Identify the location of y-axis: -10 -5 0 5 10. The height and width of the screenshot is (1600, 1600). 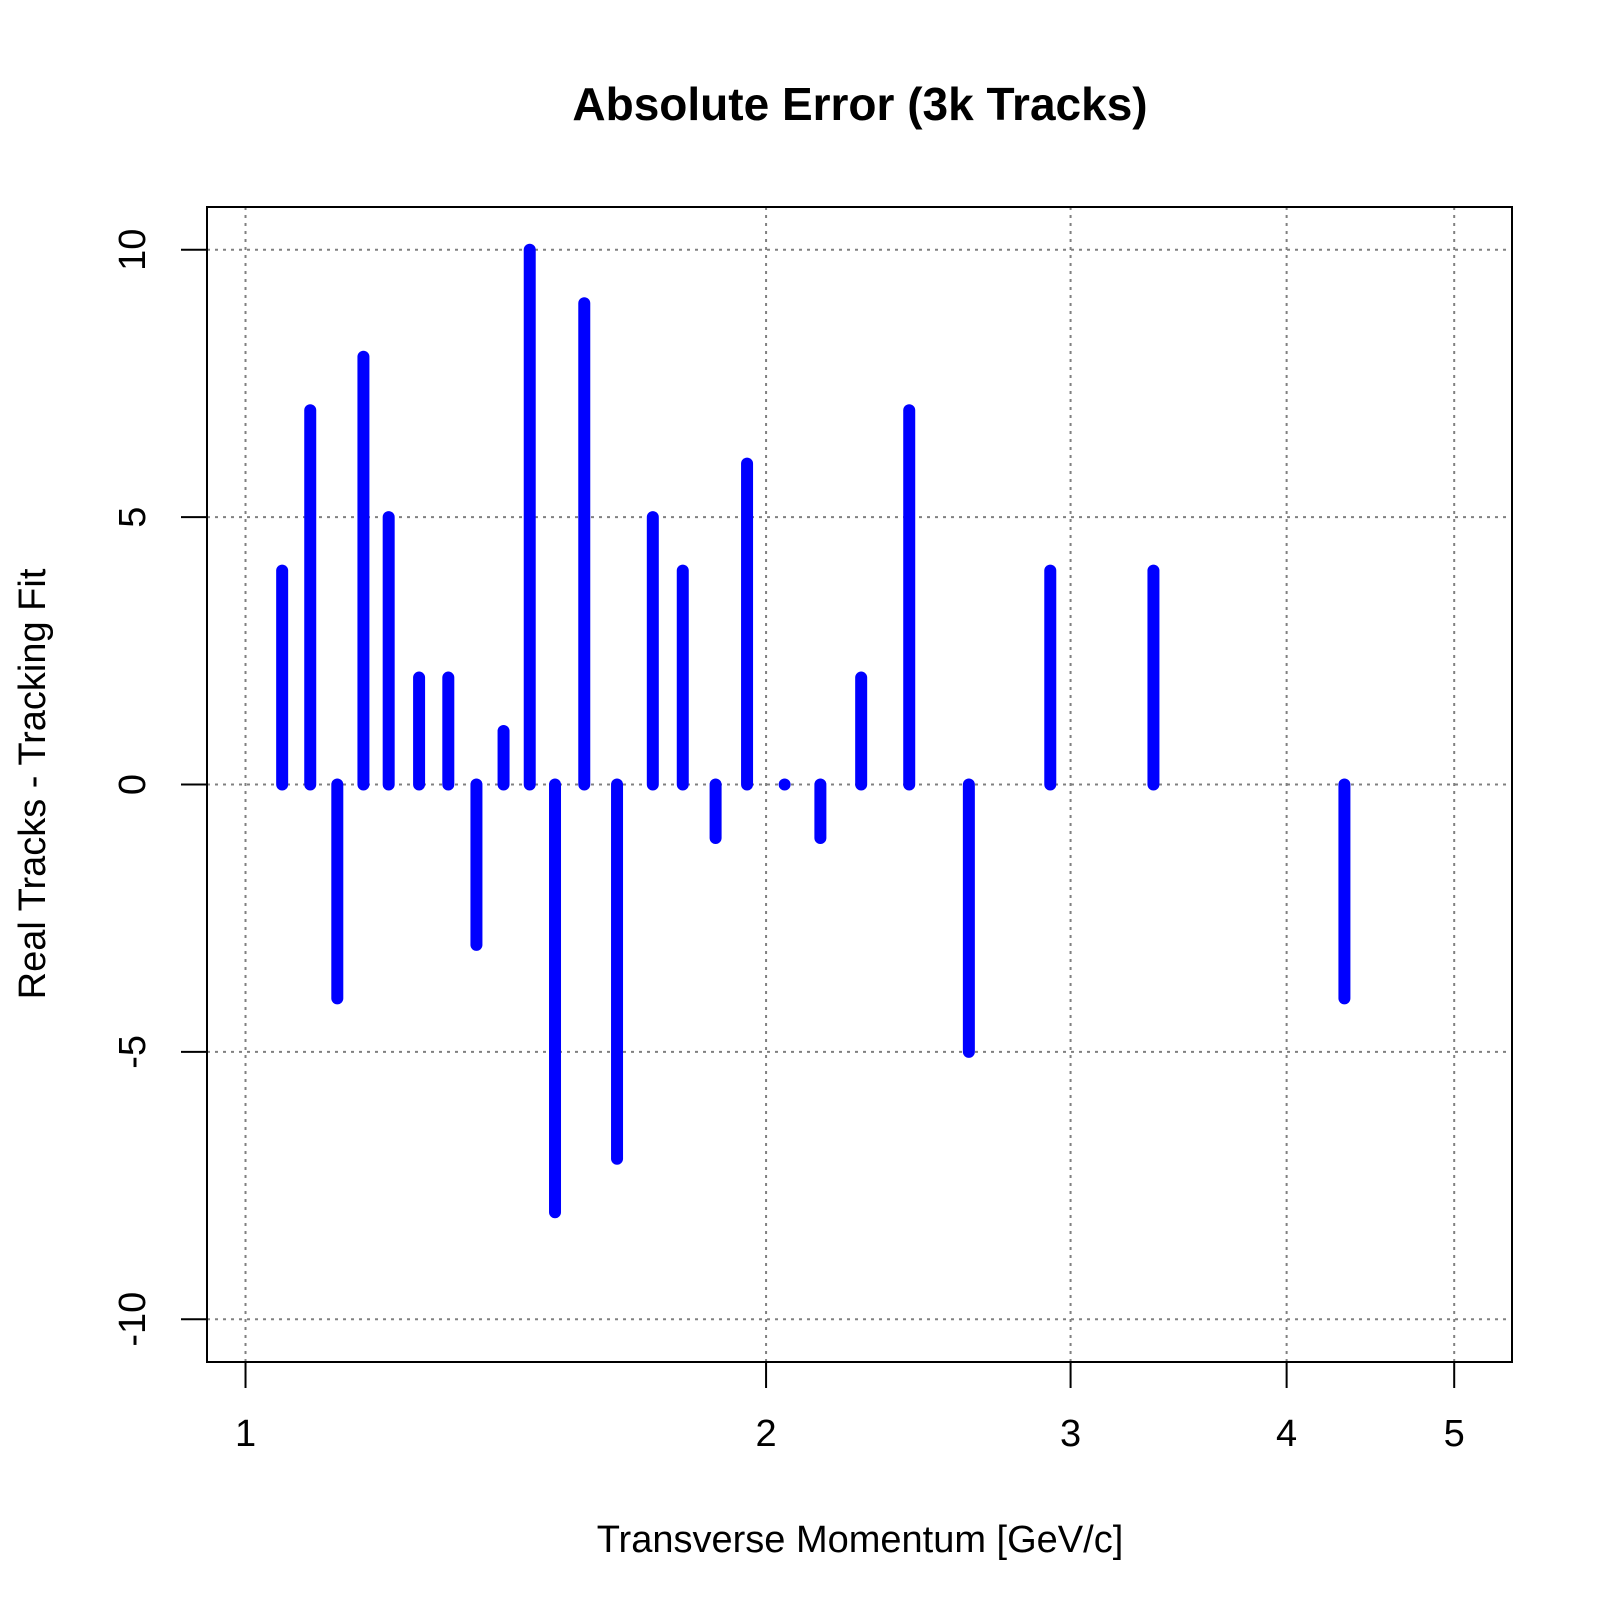
(159, 788).